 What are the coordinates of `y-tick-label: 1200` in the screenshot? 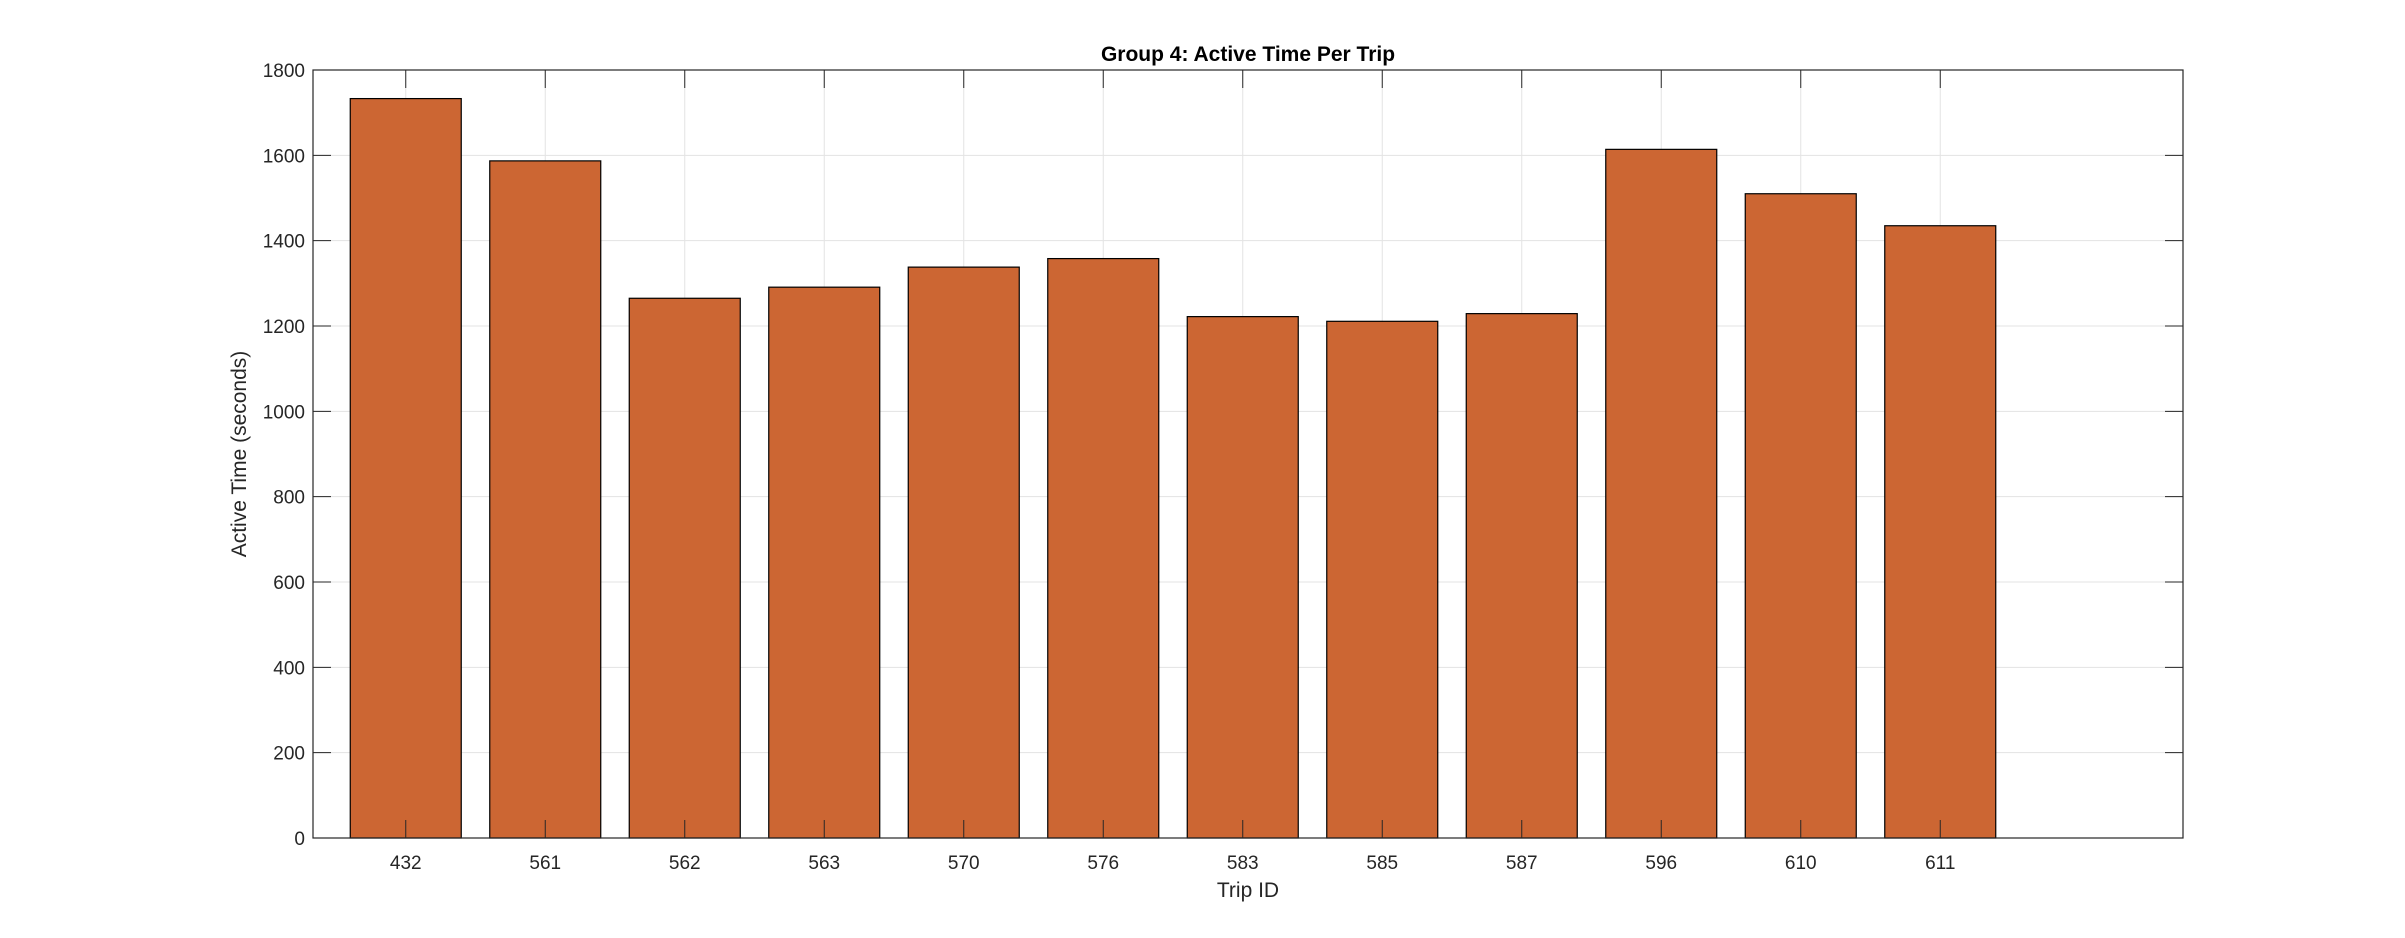 It's located at (284, 327).